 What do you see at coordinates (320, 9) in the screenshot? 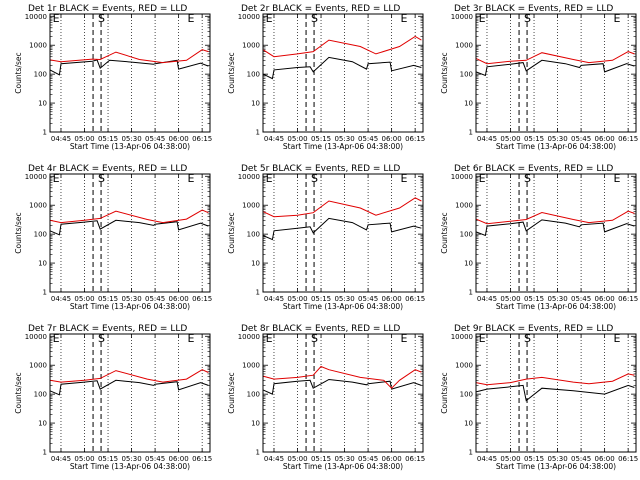
I see `panel-title: Det 2r BLACK = Events, RED = LLD` at bounding box center [320, 9].